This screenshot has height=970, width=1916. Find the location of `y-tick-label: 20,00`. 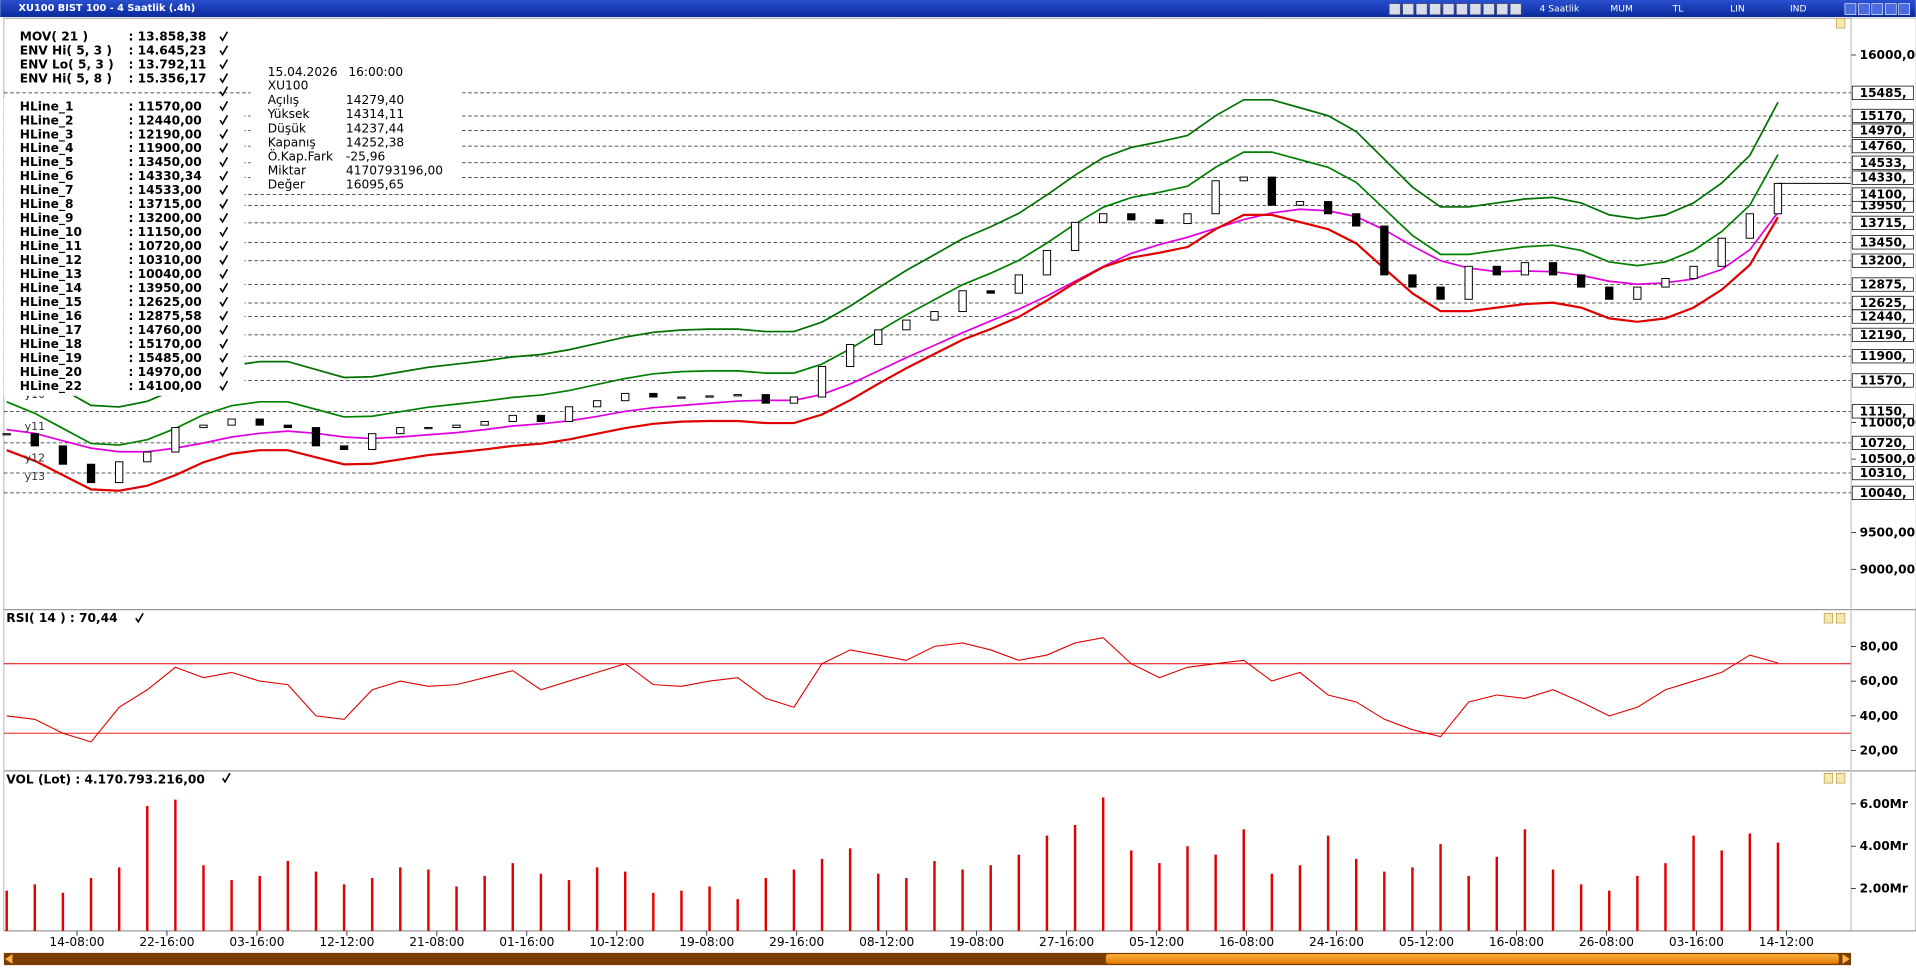

y-tick-label: 20,00 is located at coordinates (1879, 751).